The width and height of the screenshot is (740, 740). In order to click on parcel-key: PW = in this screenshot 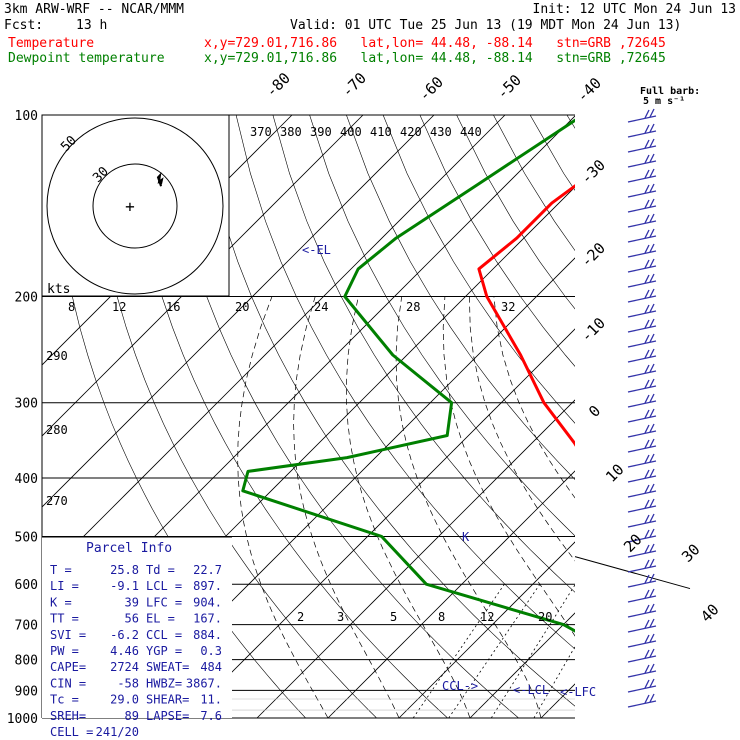, I will do `click(64, 651)`.